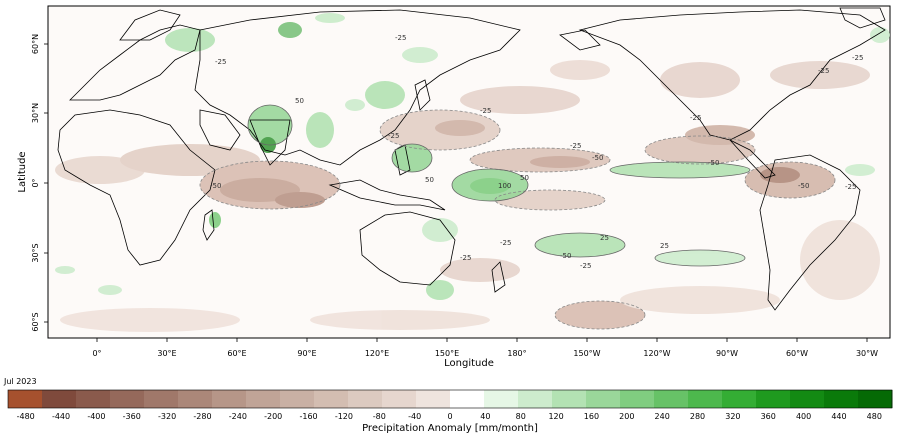 The height and width of the screenshot is (435, 900). What do you see at coordinates (306, 353) in the screenshot?
I see `x-tick-label: 90°E` at bounding box center [306, 353].